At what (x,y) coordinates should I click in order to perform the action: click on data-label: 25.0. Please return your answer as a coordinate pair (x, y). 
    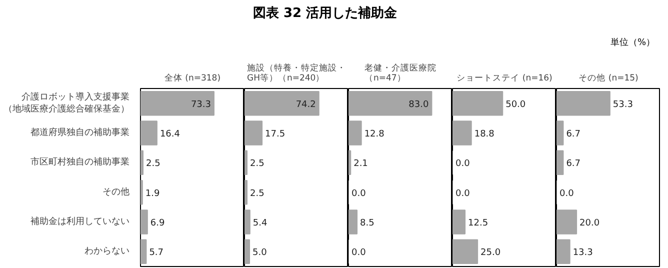
    Looking at the image, I should click on (490, 253).